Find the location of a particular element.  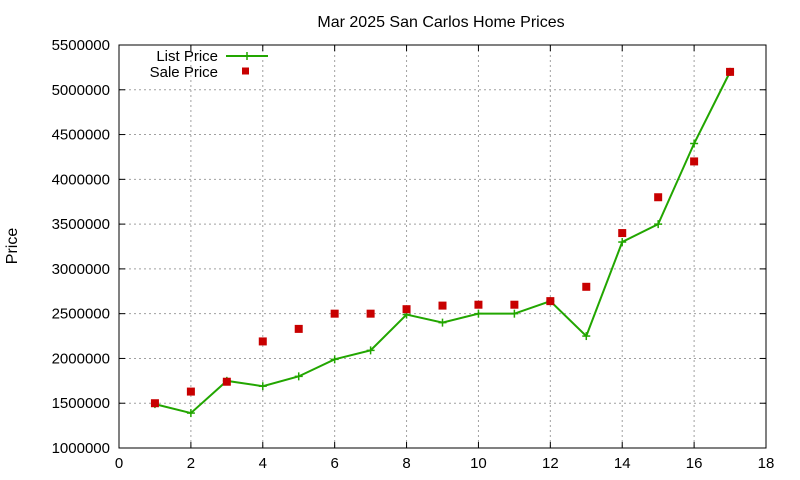

legend-plus-marker is located at coordinates (247, 56).